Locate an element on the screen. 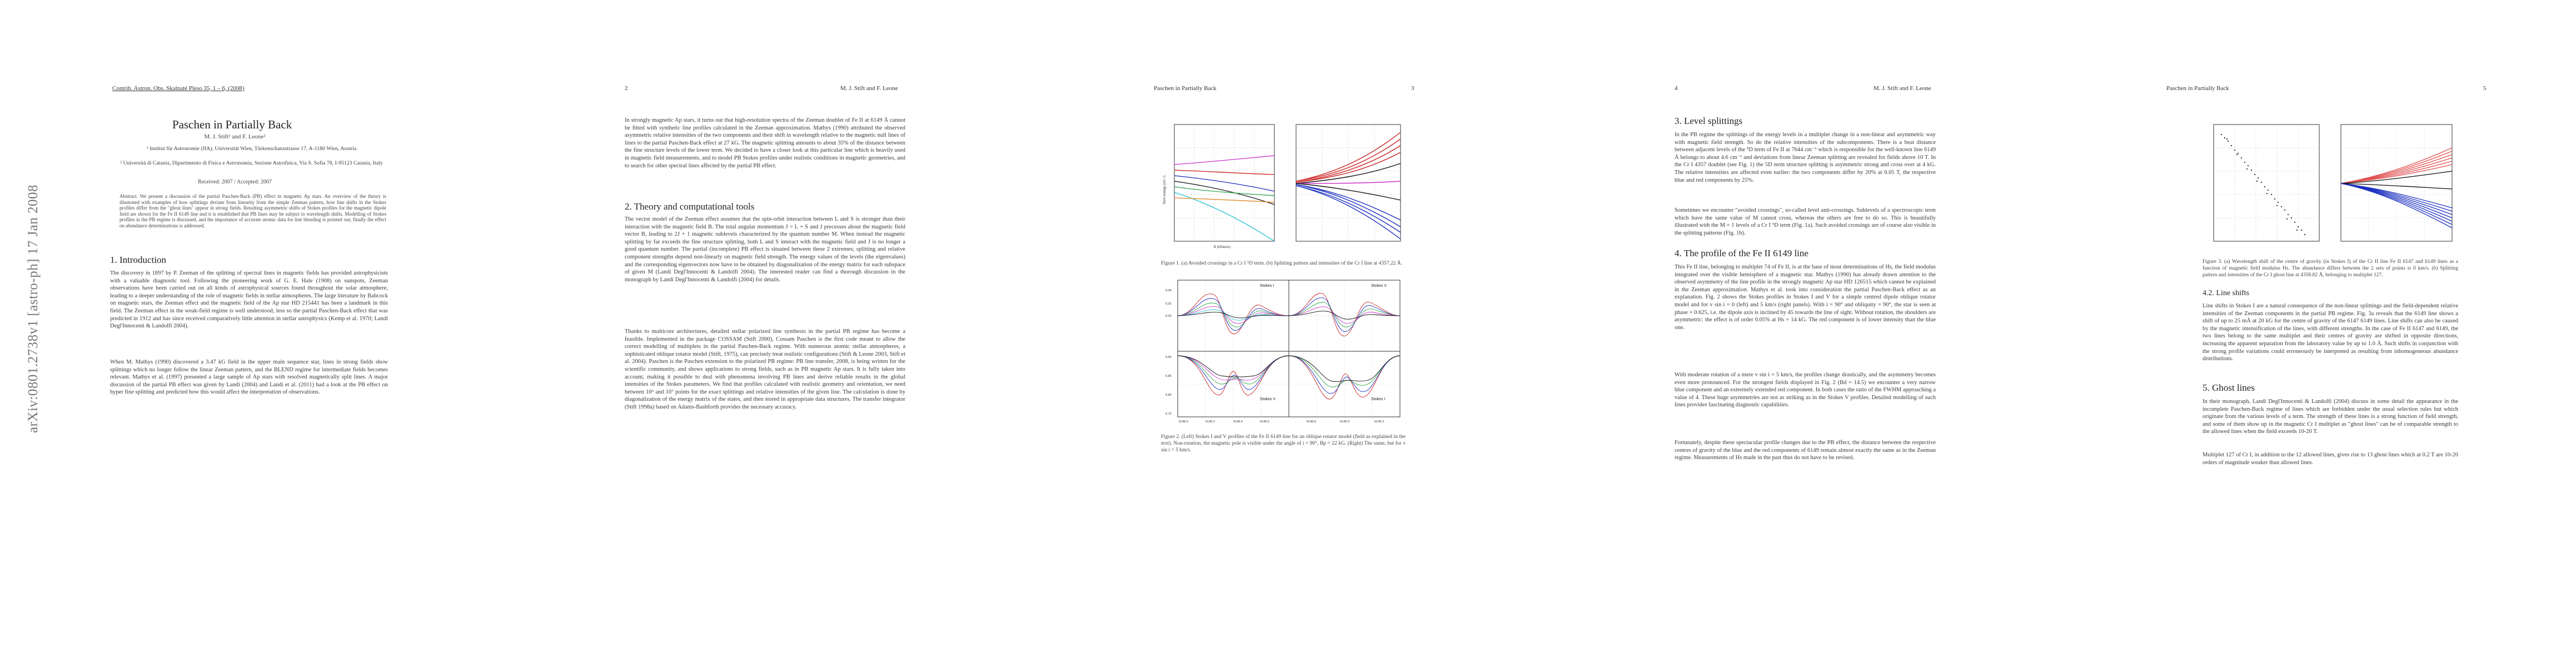  figure-1b is located at coordinates (1348, 183).